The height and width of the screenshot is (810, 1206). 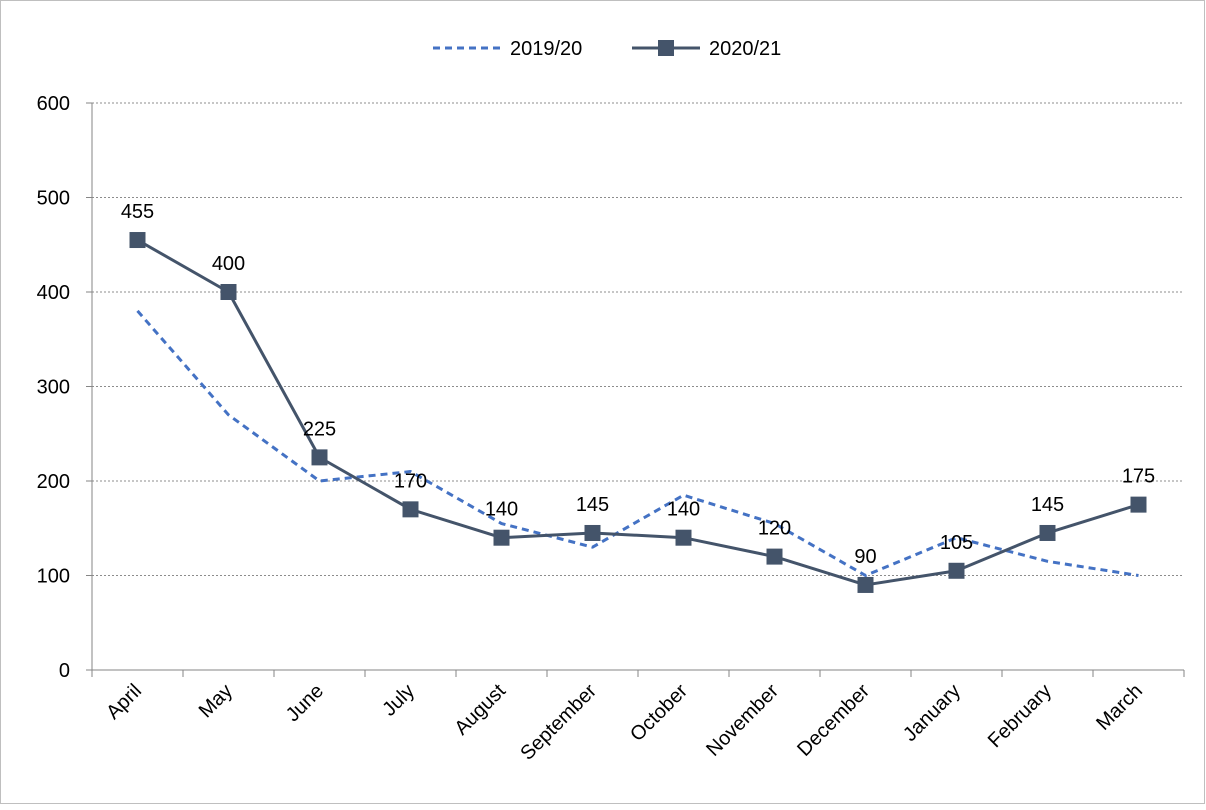 What do you see at coordinates (956, 543) in the screenshot?
I see `data-label: 105` at bounding box center [956, 543].